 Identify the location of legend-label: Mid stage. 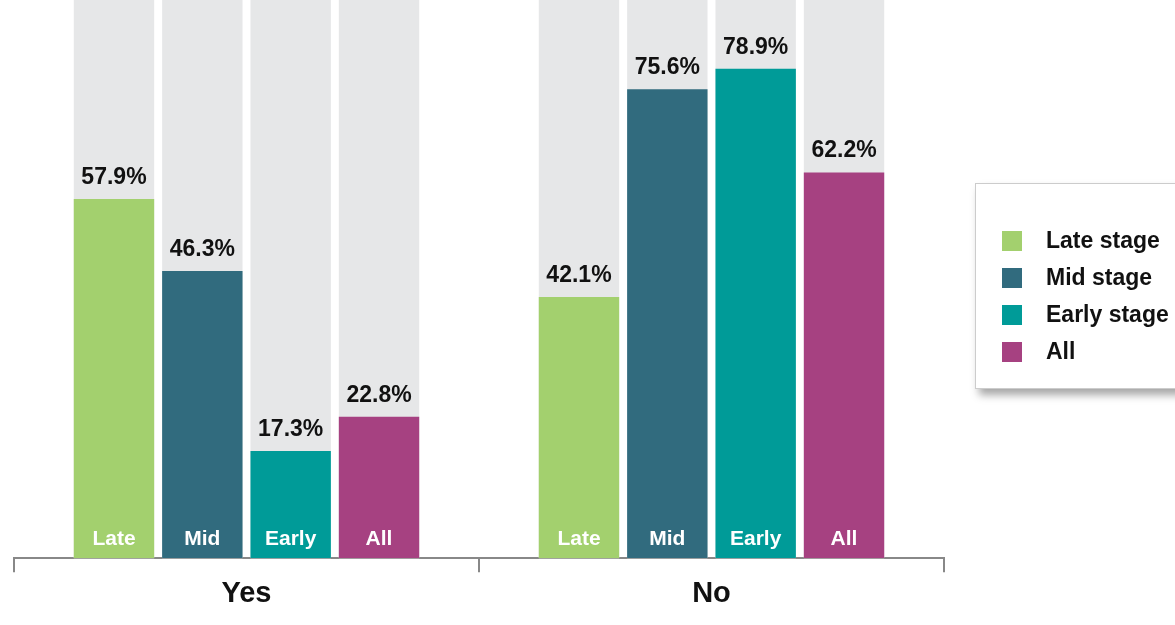
(1099, 277).